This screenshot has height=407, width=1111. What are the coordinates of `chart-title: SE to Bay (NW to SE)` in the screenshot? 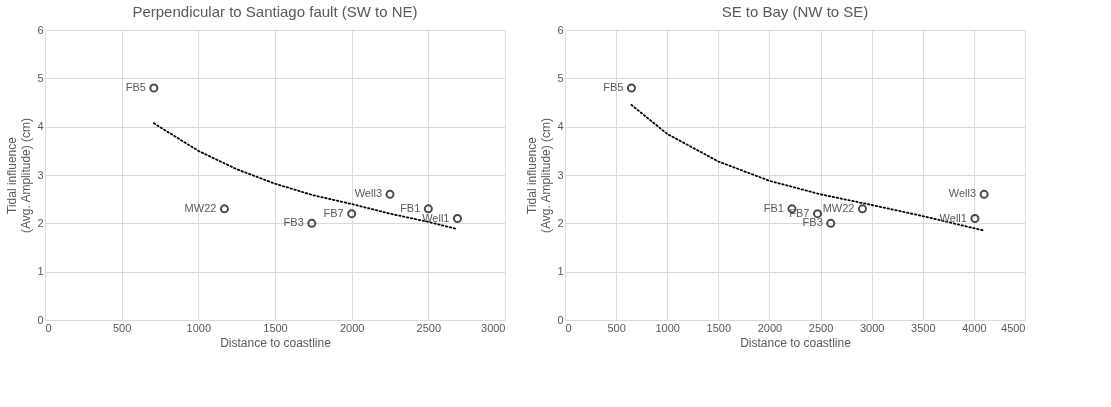 It's located at (795, 11).